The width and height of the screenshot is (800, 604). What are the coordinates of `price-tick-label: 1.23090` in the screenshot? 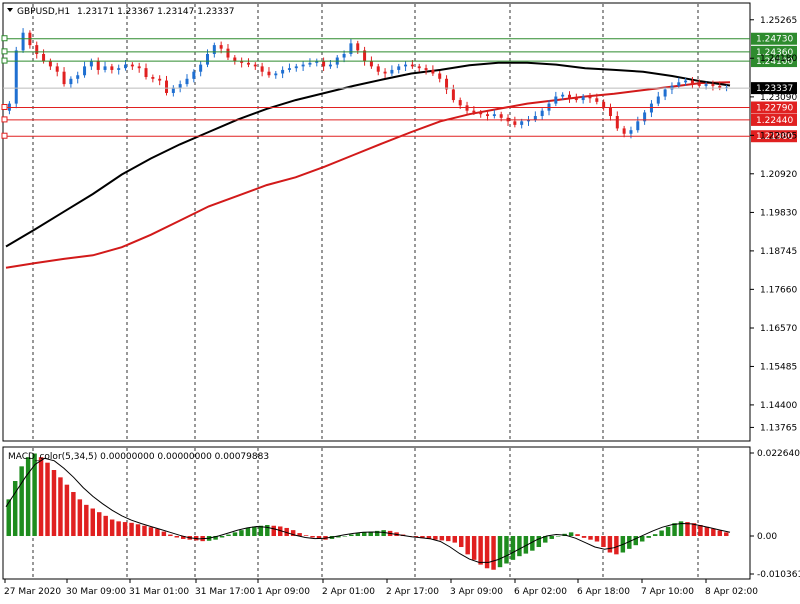 It's located at (778, 98).